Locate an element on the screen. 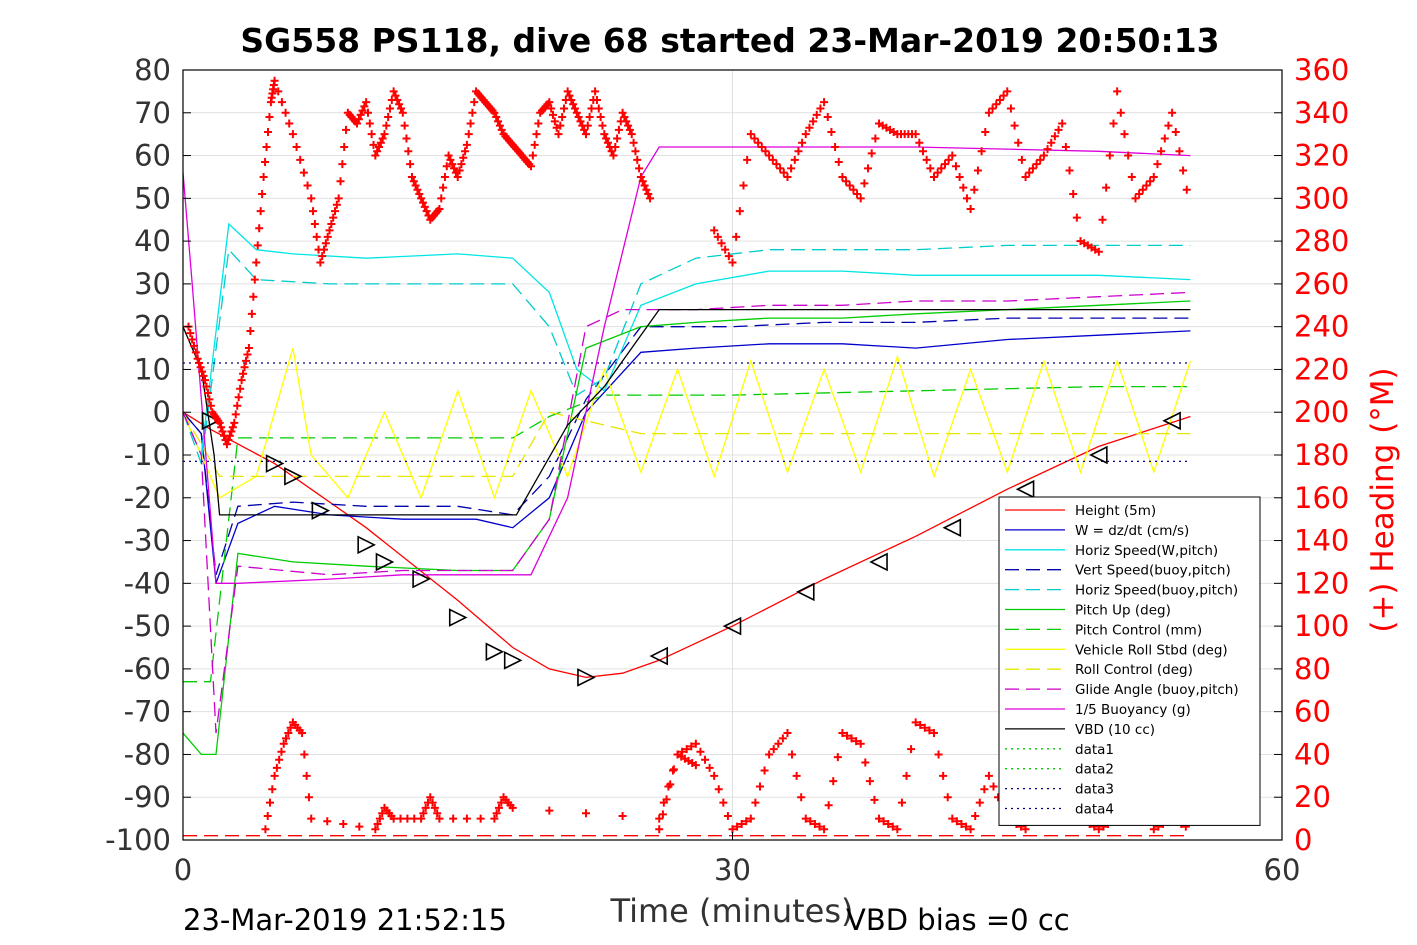  y2tick-label-12: 120 is located at coordinates (1321, 583).